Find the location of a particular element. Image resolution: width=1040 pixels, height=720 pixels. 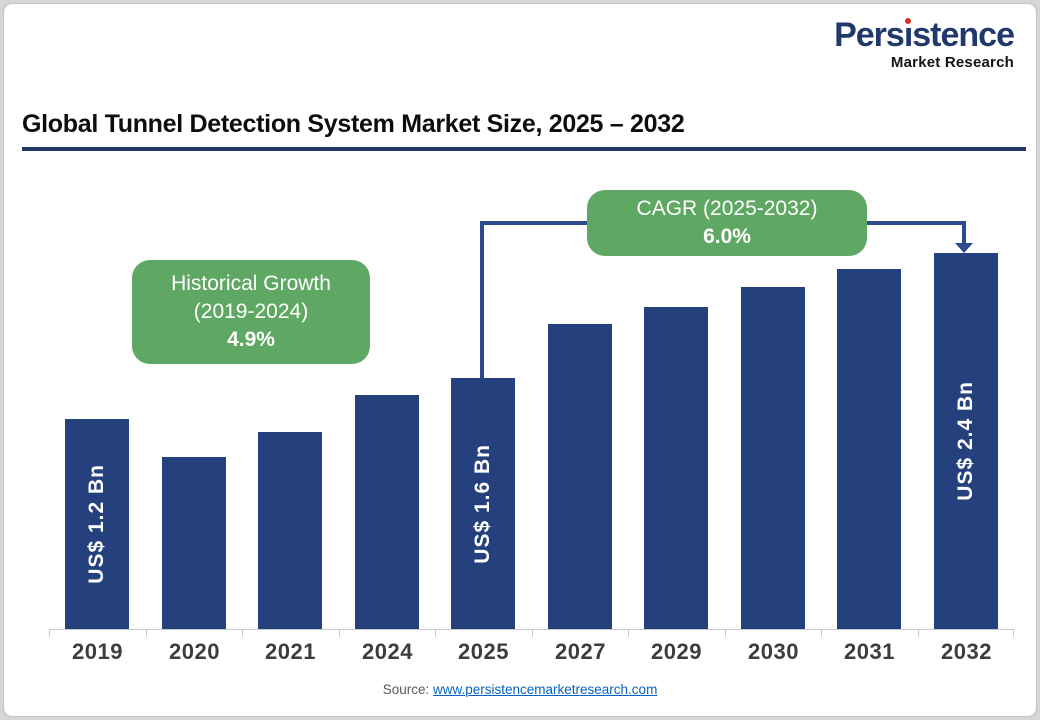

bar-value-label-2025: US$ 1.6 Bn is located at coordinates (482, 503).